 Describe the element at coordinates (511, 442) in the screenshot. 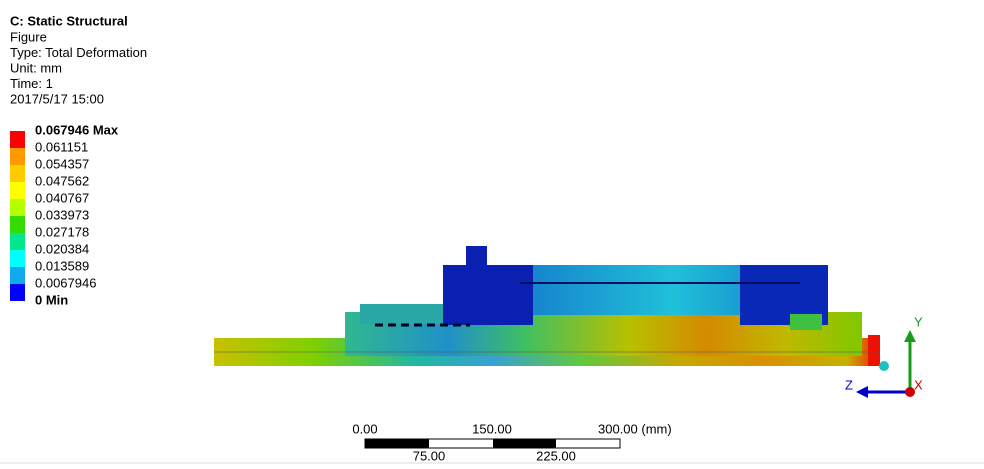

I see `scale-bar: 0.00 150.00 300.00 (mm) 75.00 225.00` at that location.